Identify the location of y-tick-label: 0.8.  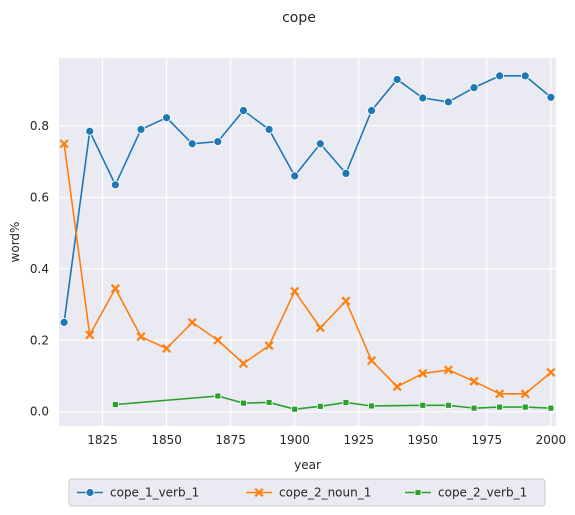
(39, 126).